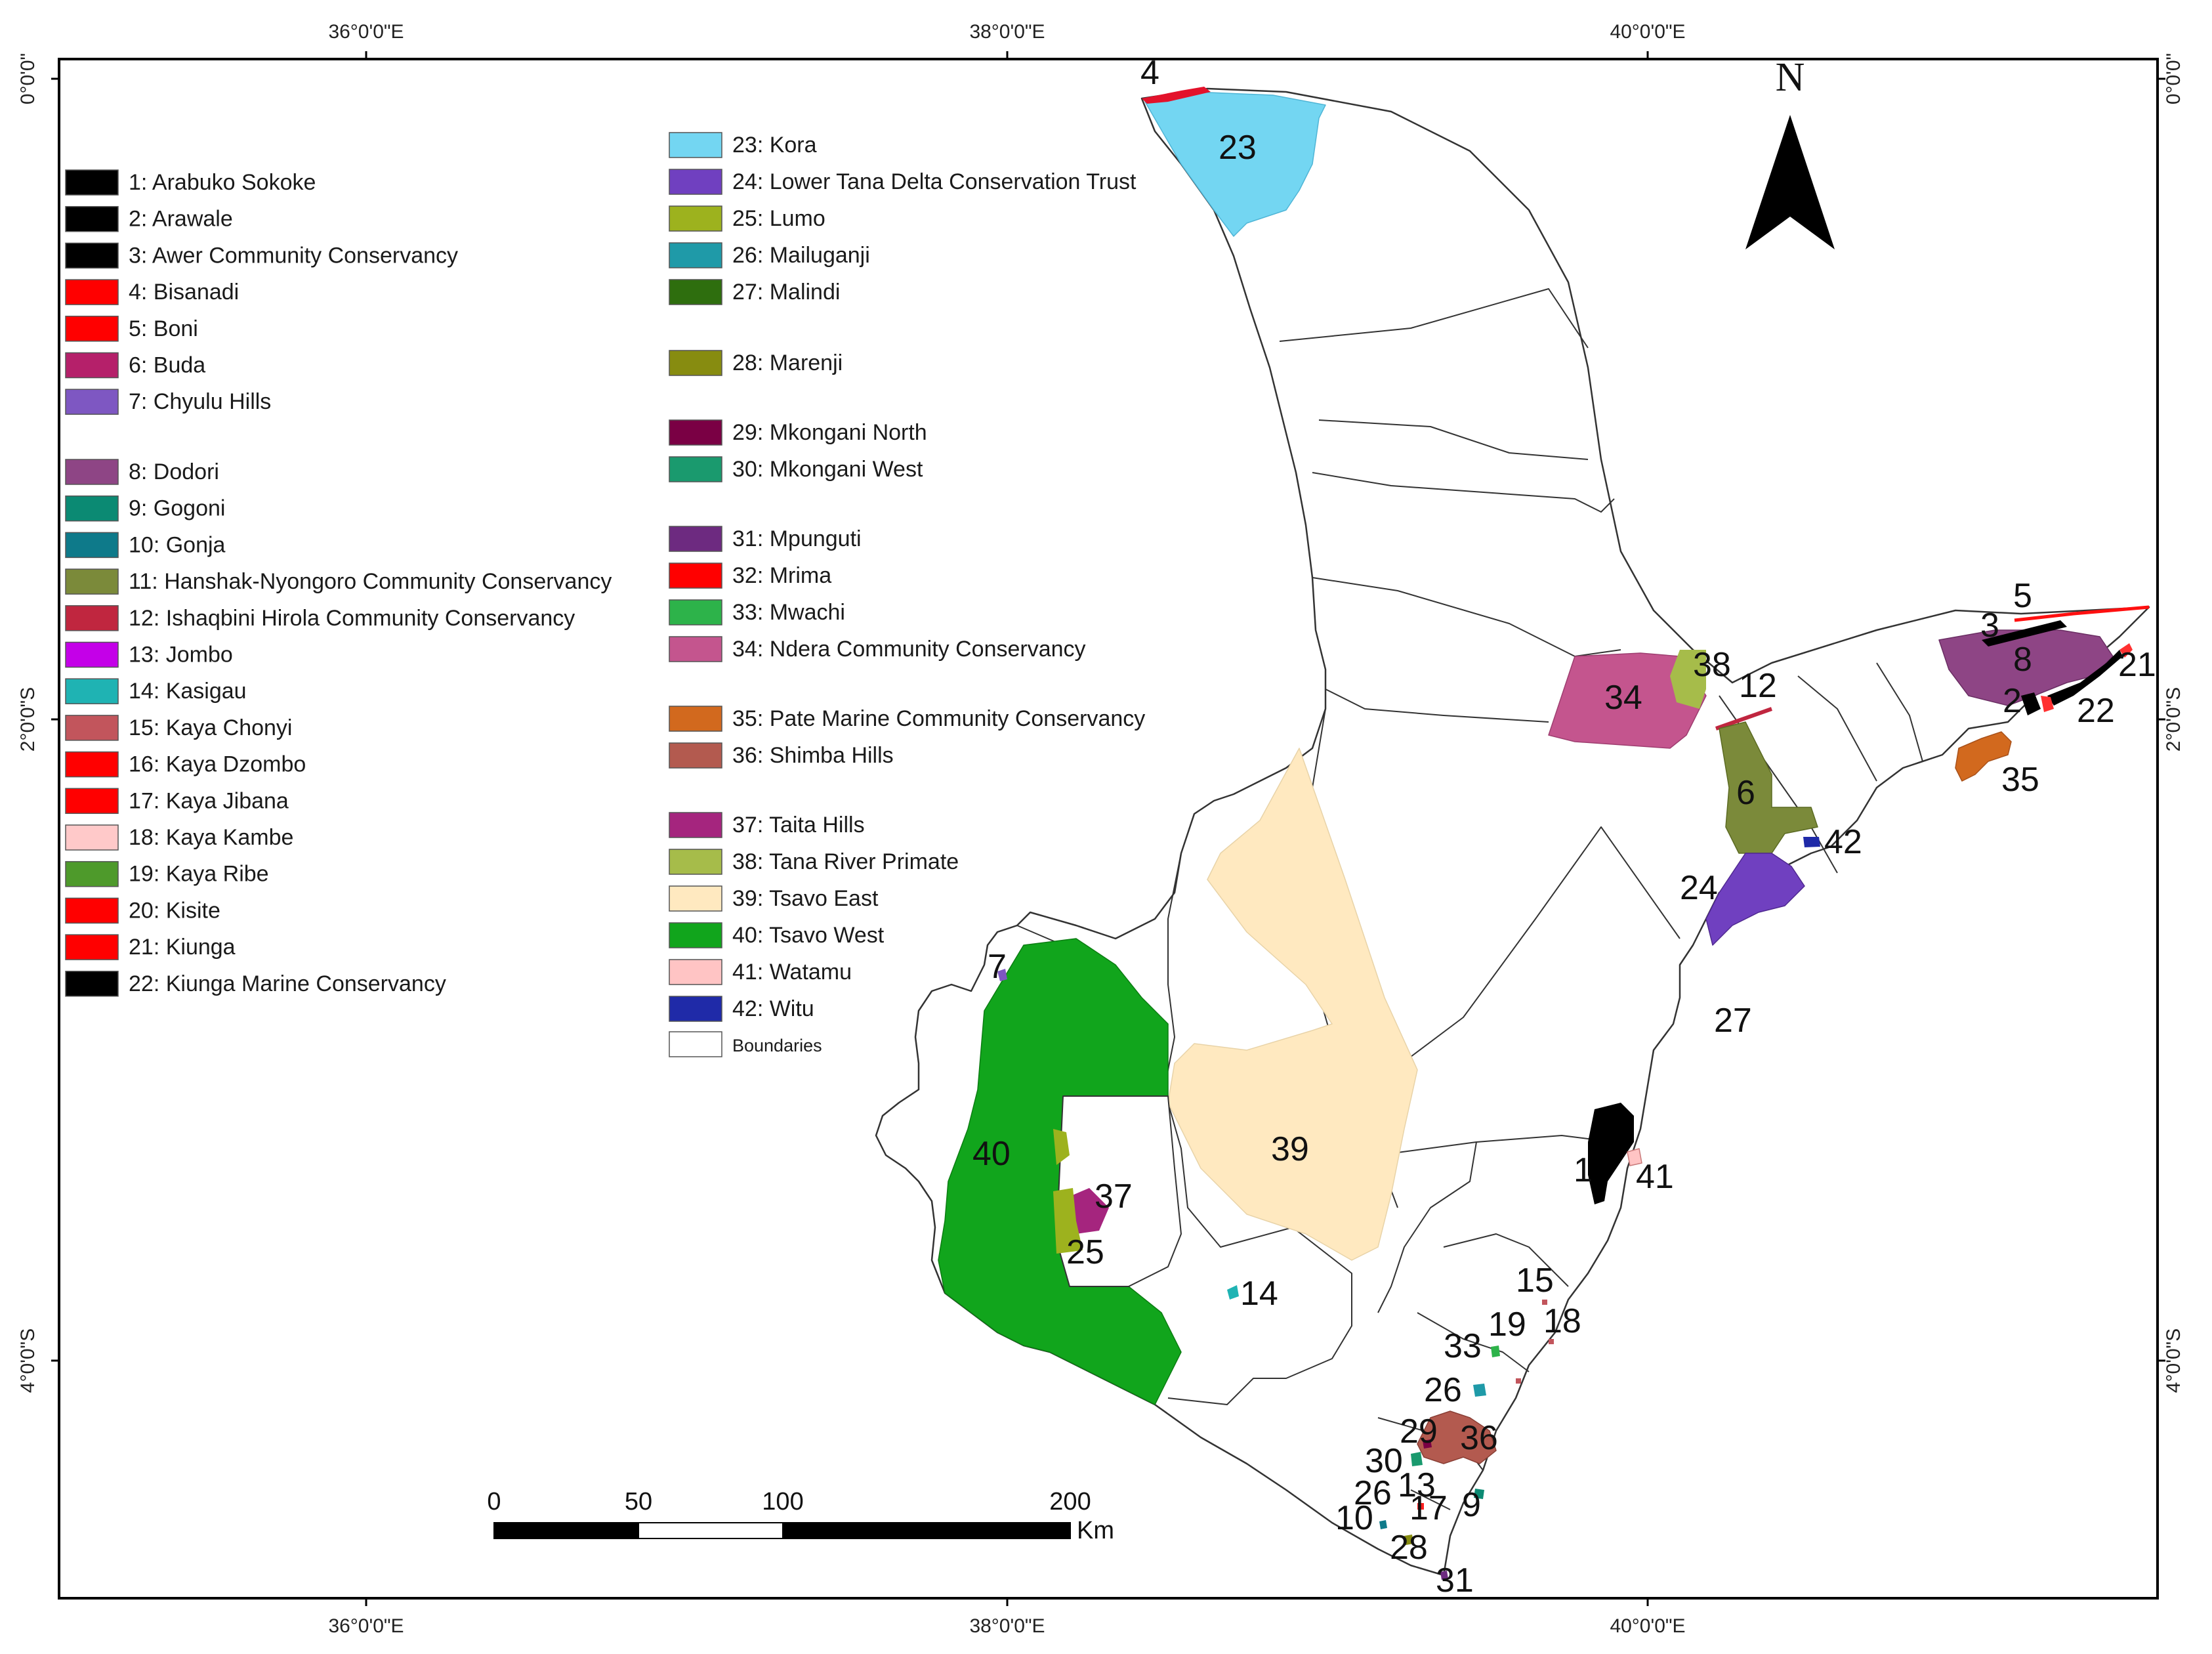 The image size is (2212, 1654). Describe the element at coordinates (743, 145) in the screenshot. I see `legend-item: 23: Kora` at that location.